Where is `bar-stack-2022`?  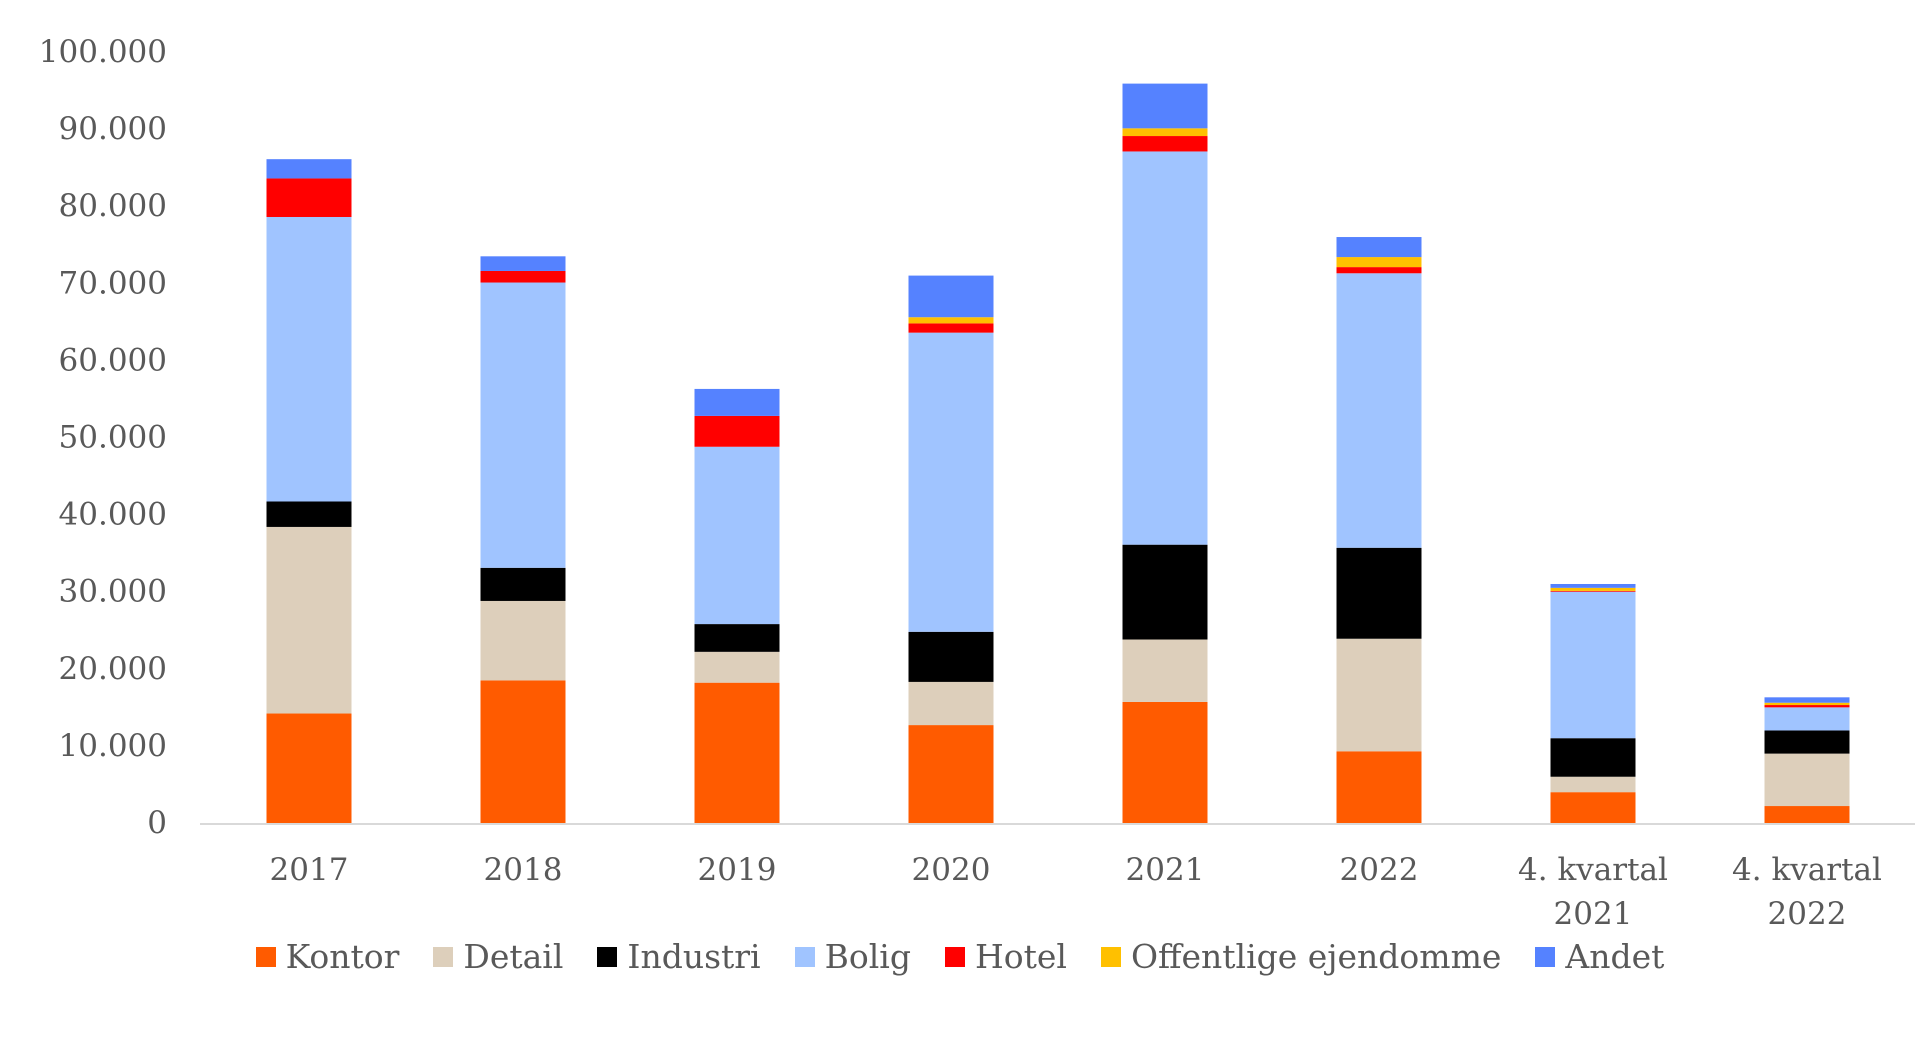 bar-stack-2022 is located at coordinates (1379, 530).